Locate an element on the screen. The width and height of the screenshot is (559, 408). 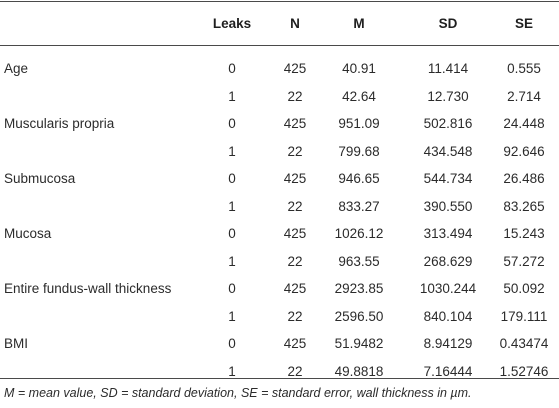
cell-m: 49.8818 is located at coordinates (359, 371).